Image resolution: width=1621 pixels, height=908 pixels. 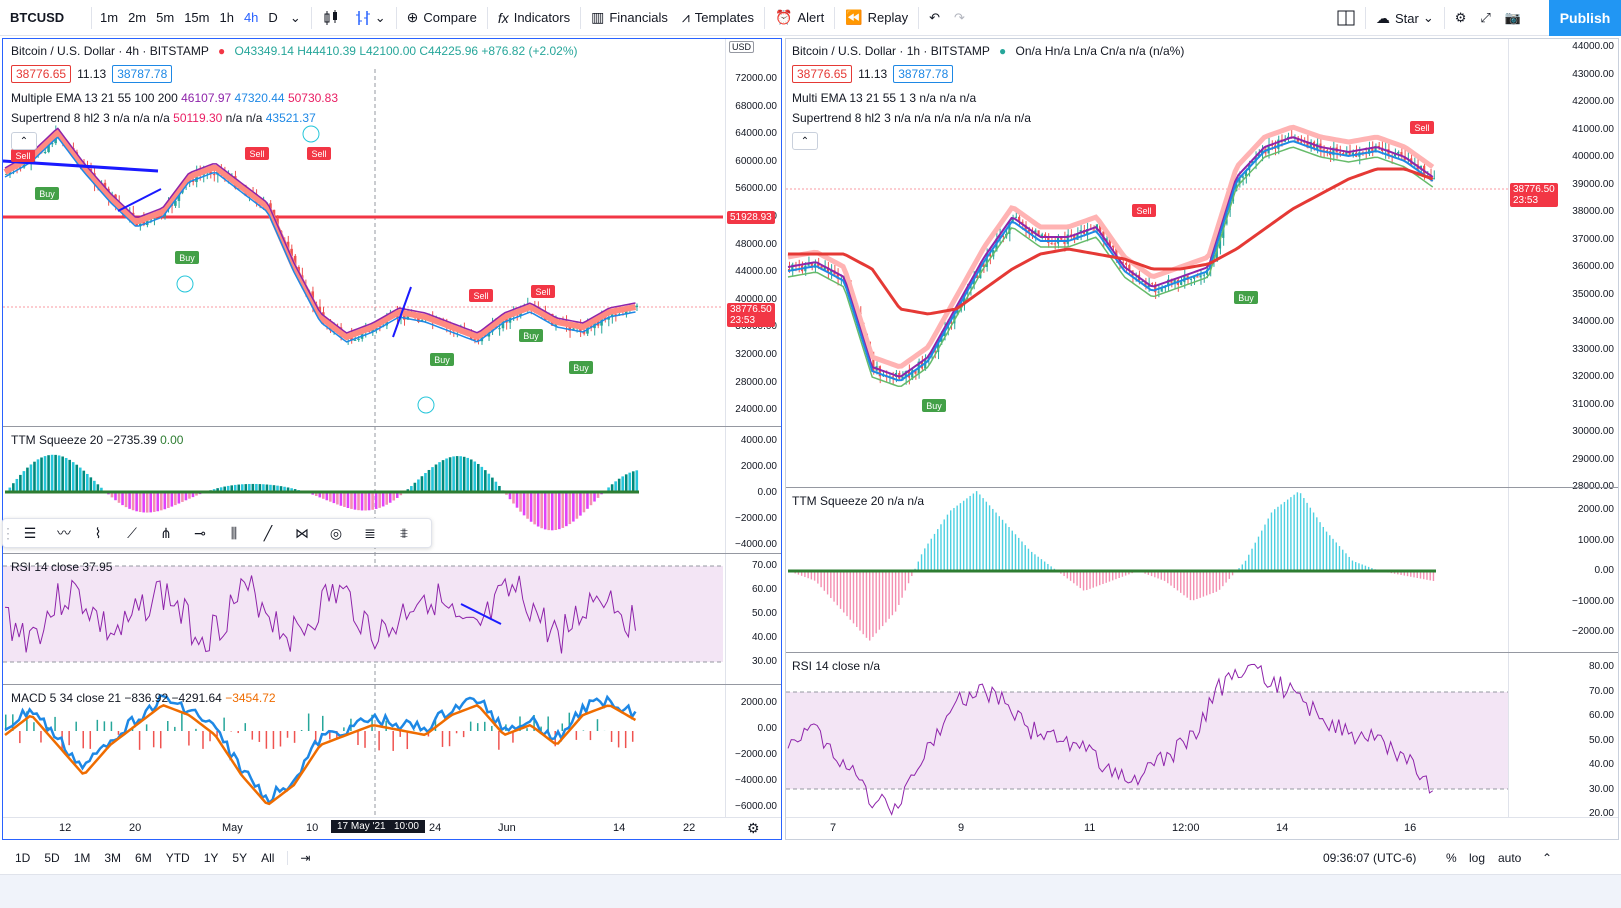 I want to click on fib-retracement-icon: ≣, so click(x=370, y=532).